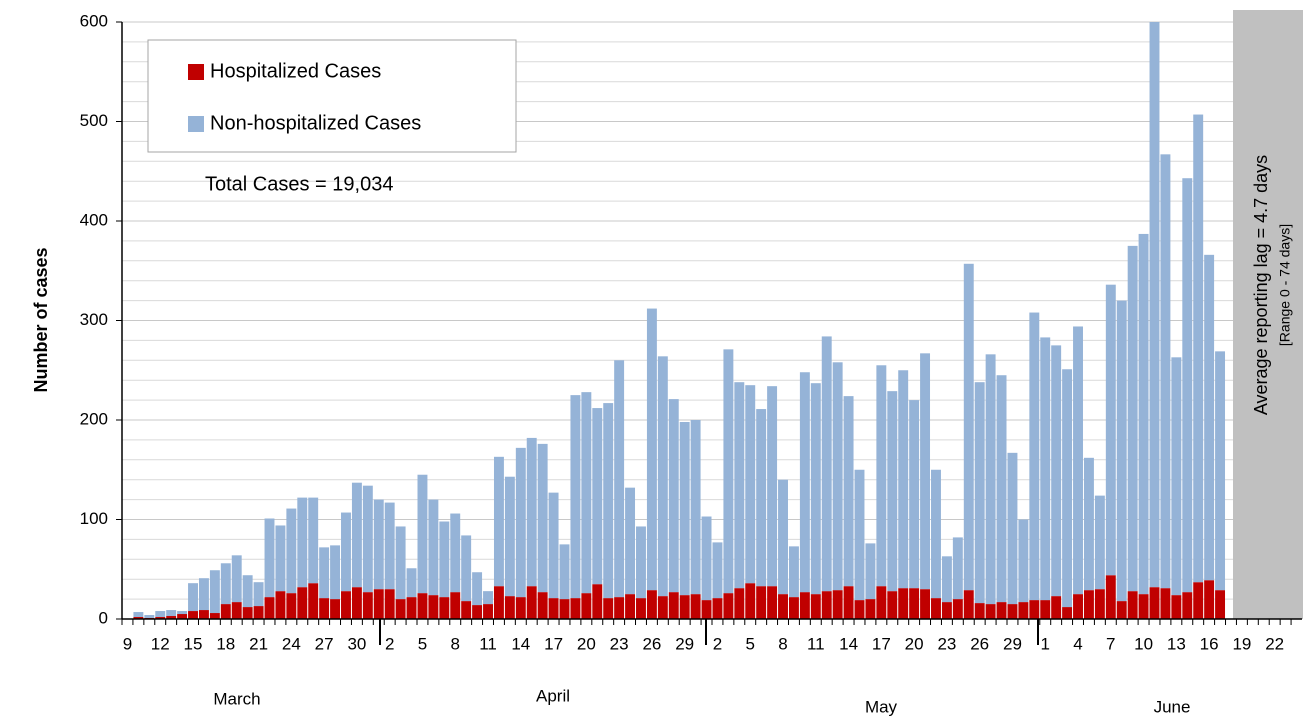 This screenshot has height=724, width=1303. Describe the element at coordinates (1176, 643) in the screenshot. I see `x-tick-label: 13` at that location.